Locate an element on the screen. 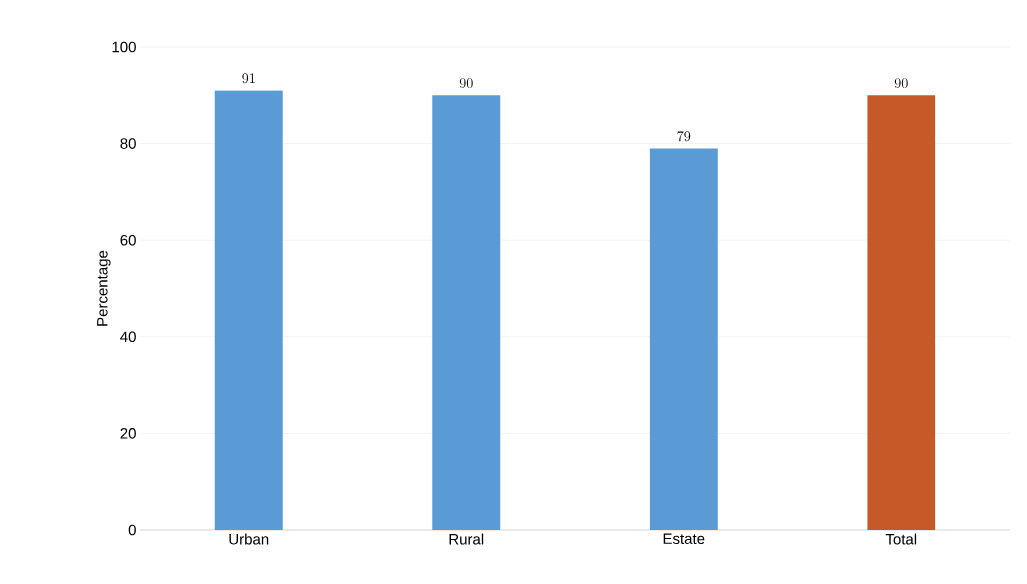 The image size is (1027, 584). y-tick-label: 40 is located at coordinates (128, 337).